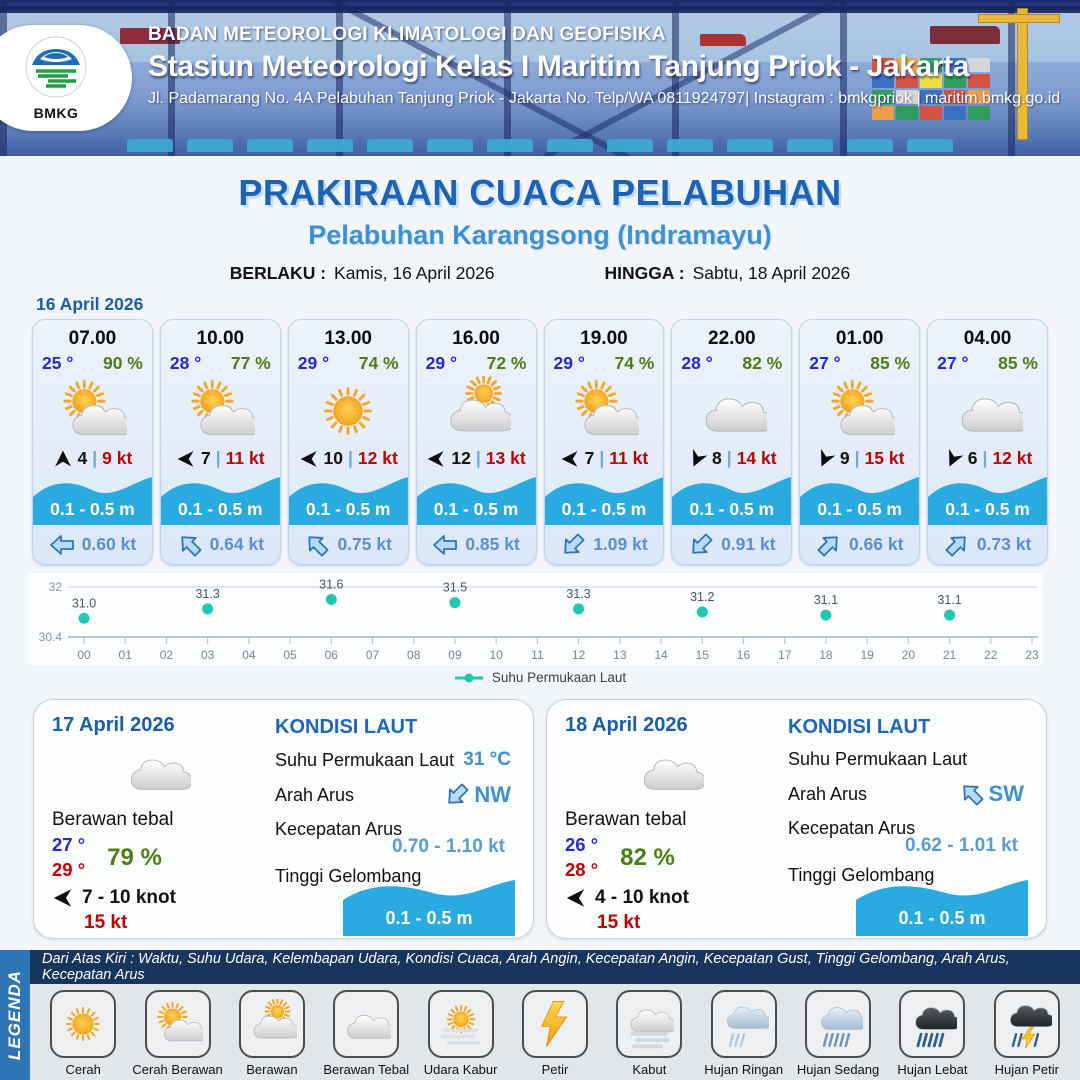 This screenshot has height=1080, width=1080. Describe the element at coordinates (859, 727) in the screenshot. I see `sea-conditions-title: KONDISI LAUT` at that location.